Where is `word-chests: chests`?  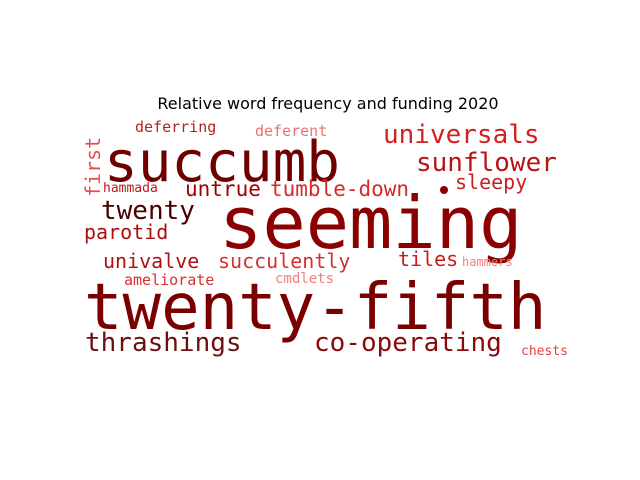 word-chests: chests is located at coordinates (544, 351).